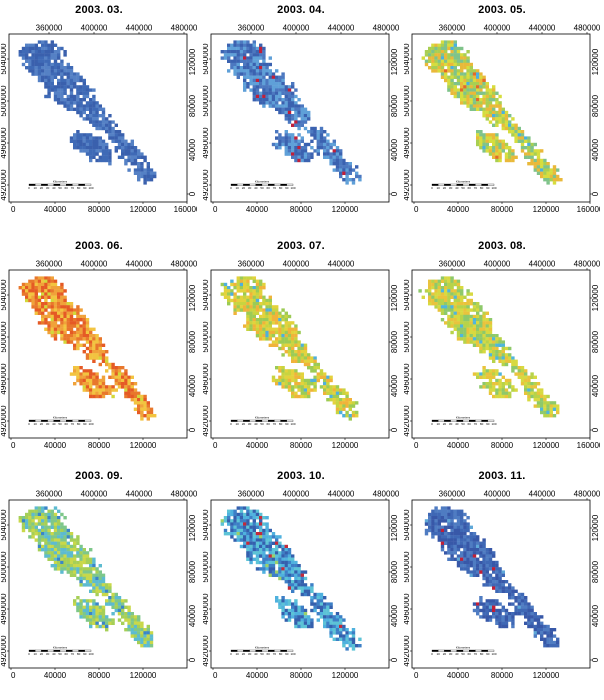 The width and height of the screenshot is (604, 700). I want to click on scale-tick-label: 100, so click(493, 188).